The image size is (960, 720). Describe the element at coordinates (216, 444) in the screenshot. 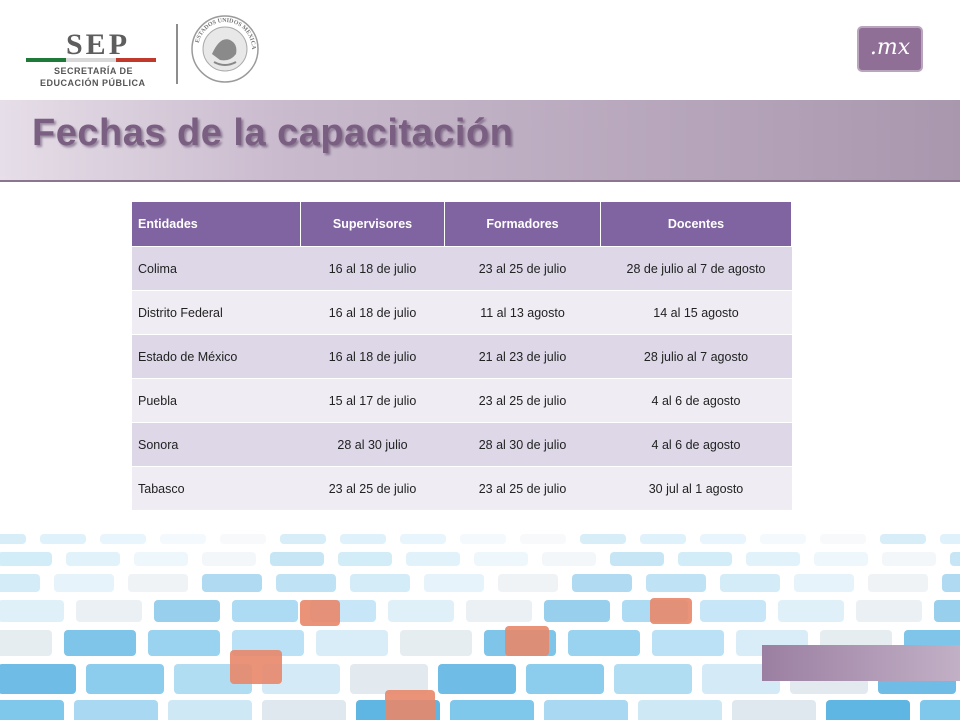

I see `cell-entidad: Sonora` at that location.